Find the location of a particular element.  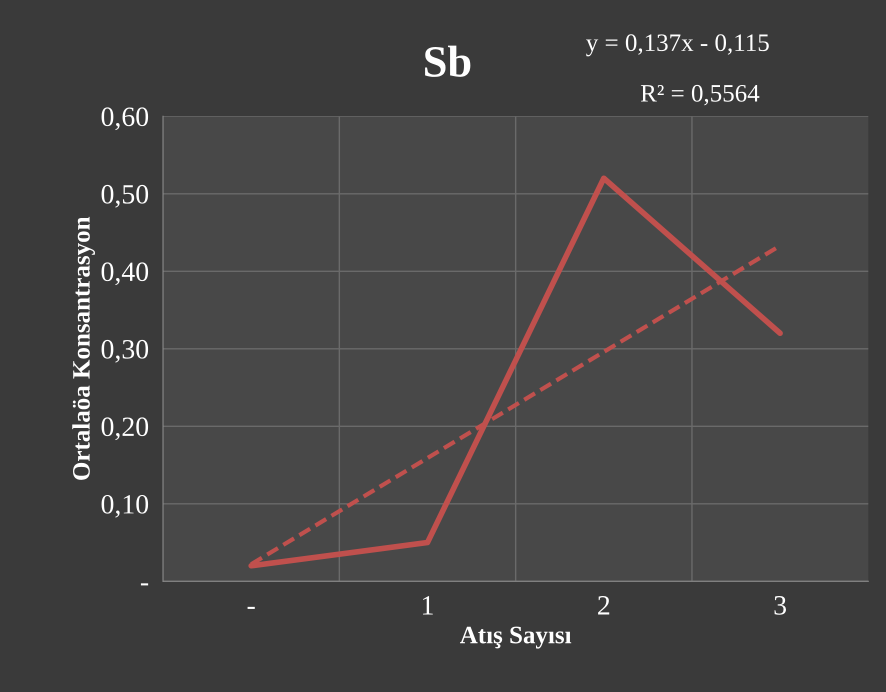

y-tick-label: 0,30 is located at coordinates (125, 351).